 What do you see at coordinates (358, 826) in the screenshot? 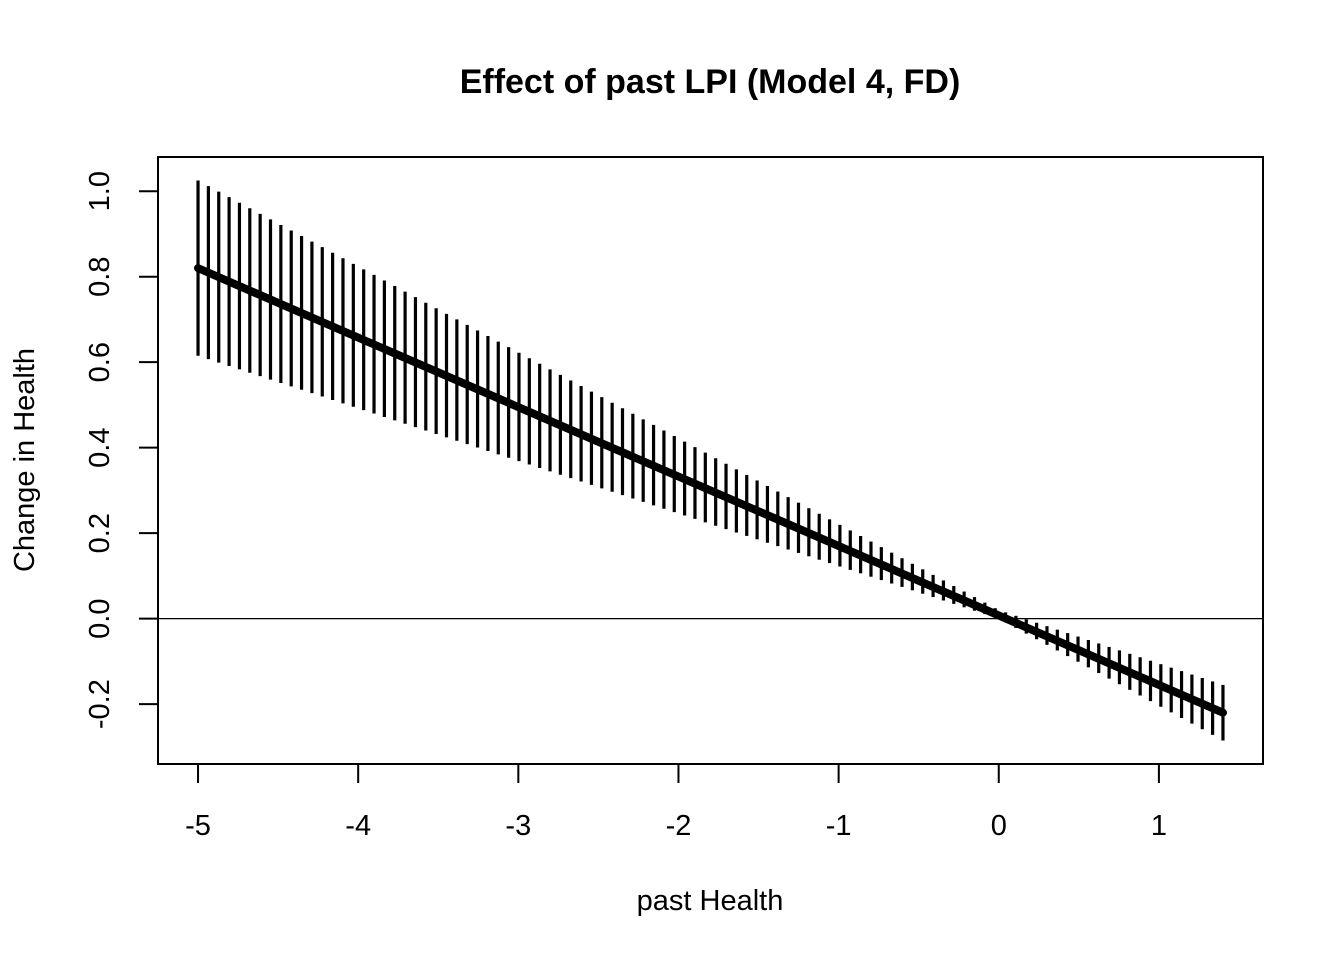
I see `x-tick-label: -4` at bounding box center [358, 826].